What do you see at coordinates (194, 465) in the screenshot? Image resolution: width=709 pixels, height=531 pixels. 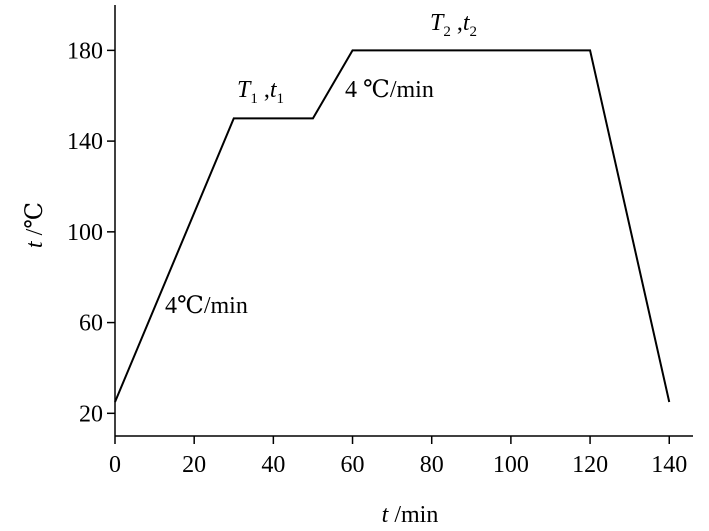 I see `x-tick-label: 20` at bounding box center [194, 465].